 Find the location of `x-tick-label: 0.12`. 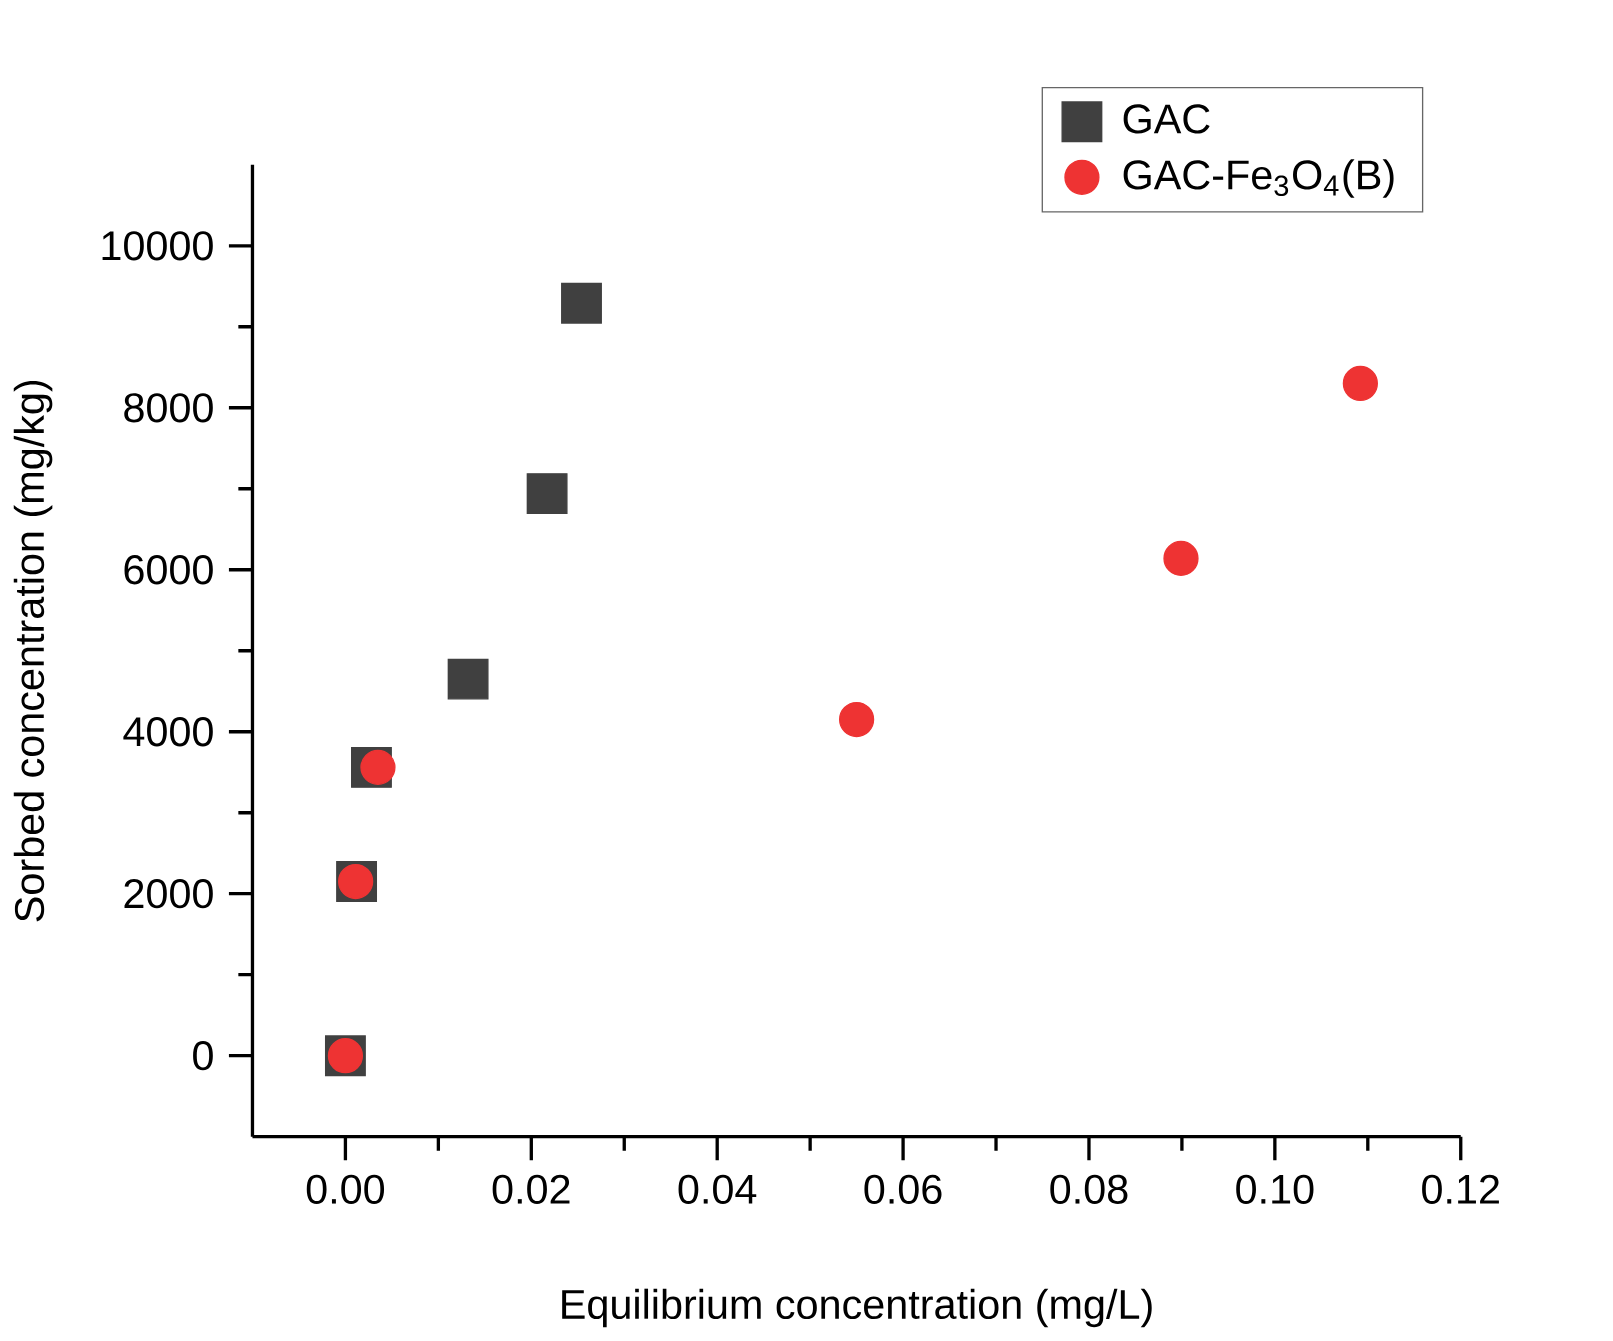

x-tick-label: 0.12 is located at coordinates (1460, 1189).